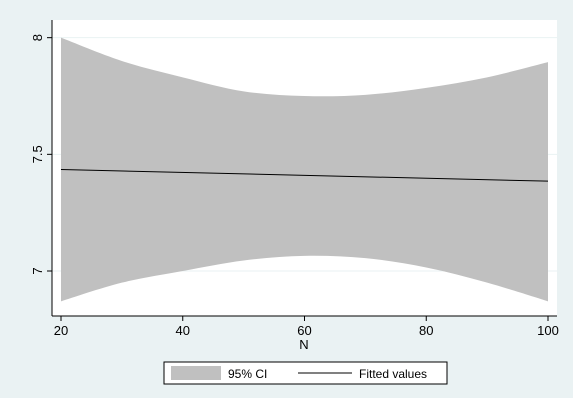 Image resolution: width=573 pixels, height=403 pixels. What do you see at coordinates (37, 154) in the screenshot?
I see `y-tick-label-1: 7.5` at bounding box center [37, 154].